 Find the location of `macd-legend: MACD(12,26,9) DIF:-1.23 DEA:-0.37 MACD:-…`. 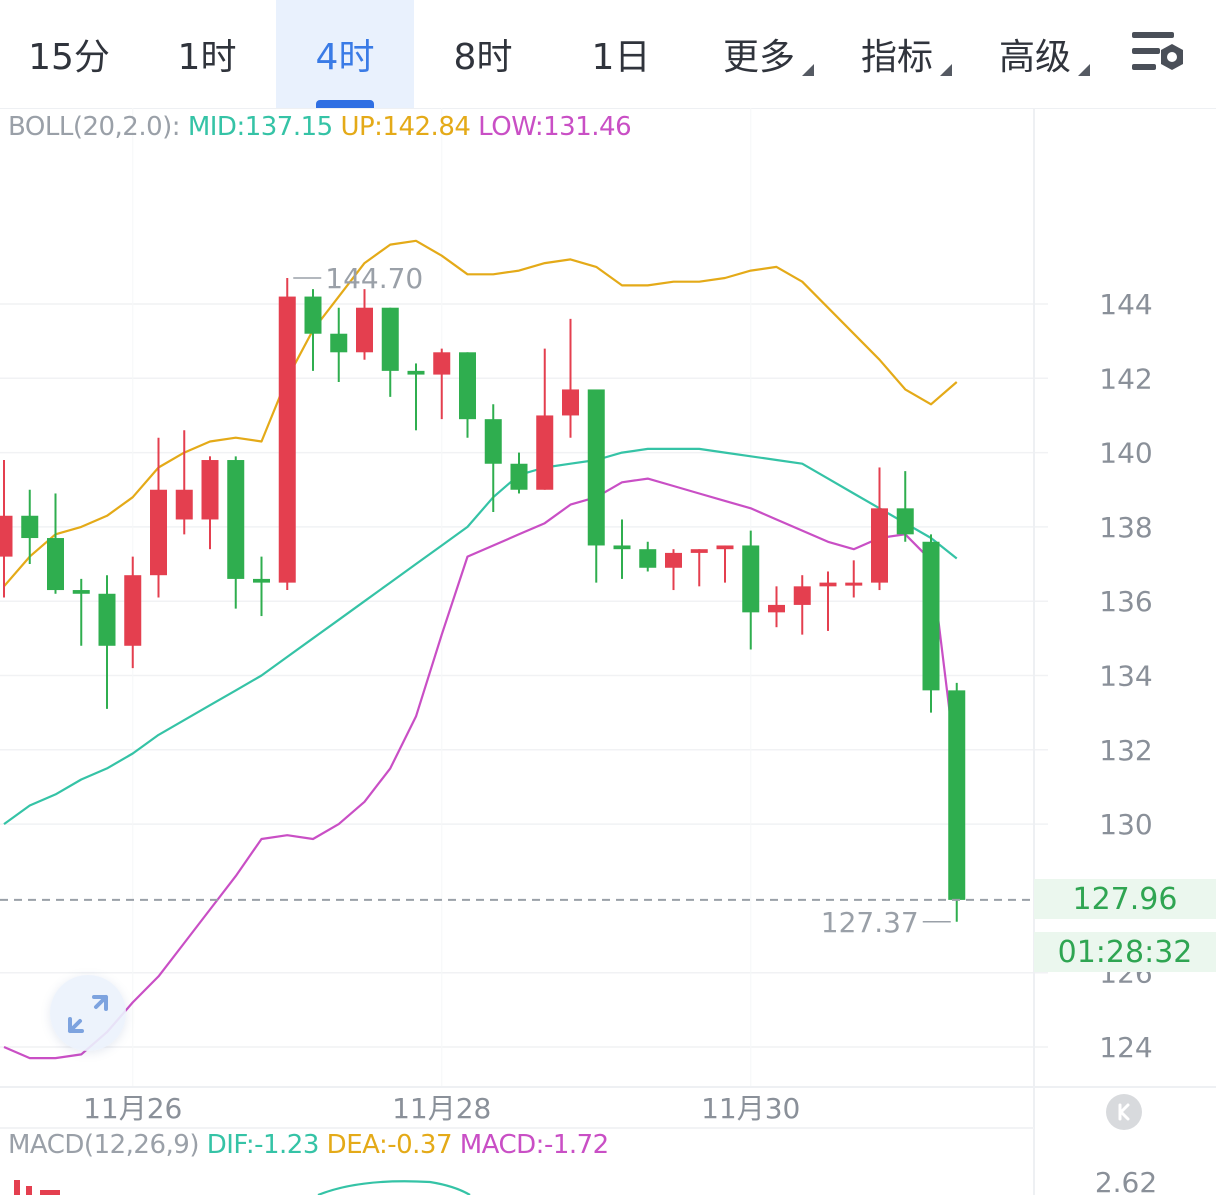

macd-legend: MACD(12,26,9) DIF:-1.23 DEA:-0.37 MACD:-… is located at coordinates (308, 1145).